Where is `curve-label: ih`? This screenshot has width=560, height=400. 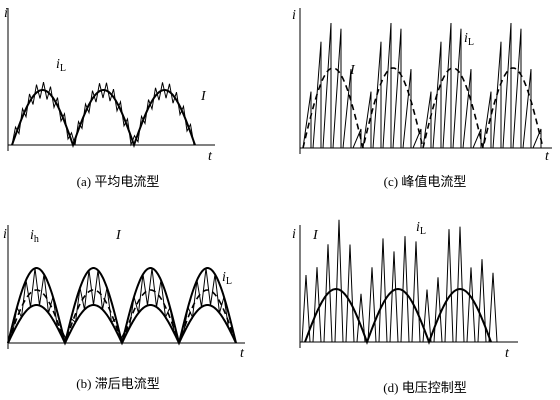 curve-label: ih is located at coordinates (34, 236).